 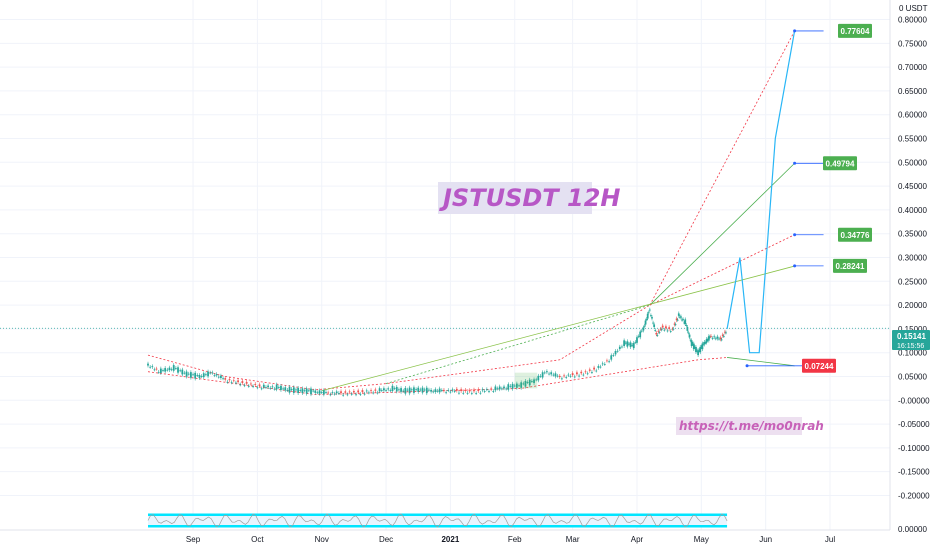 I want to click on y-tick-label: -0.00000, so click(x=914, y=400).